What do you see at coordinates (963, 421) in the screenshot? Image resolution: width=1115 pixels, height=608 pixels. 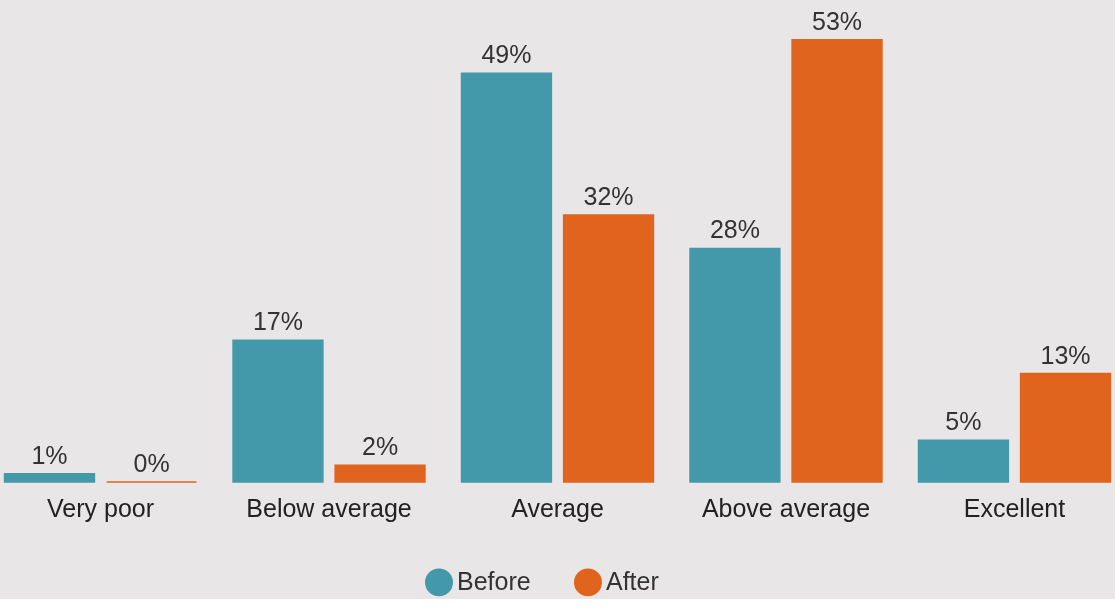 I see `data-label: 5%` at bounding box center [963, 421].